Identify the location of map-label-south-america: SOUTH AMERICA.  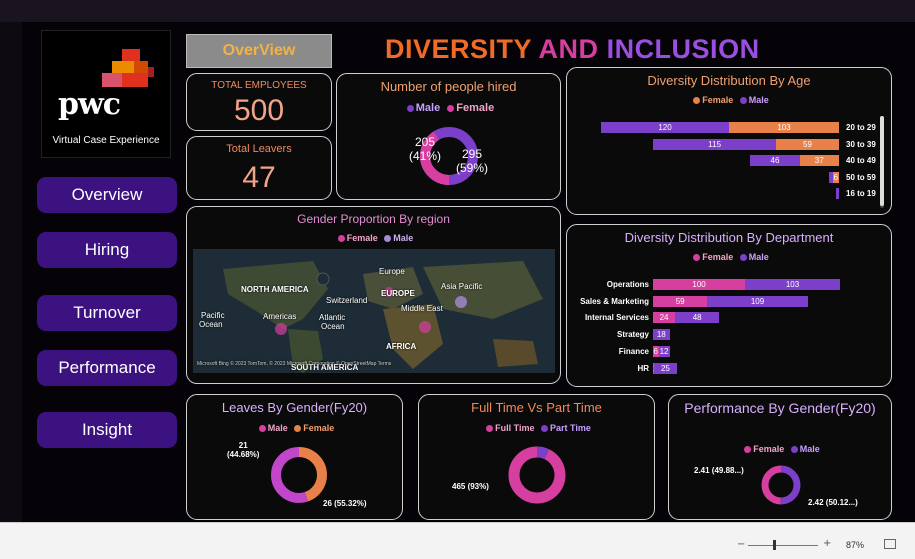
(325, 367).